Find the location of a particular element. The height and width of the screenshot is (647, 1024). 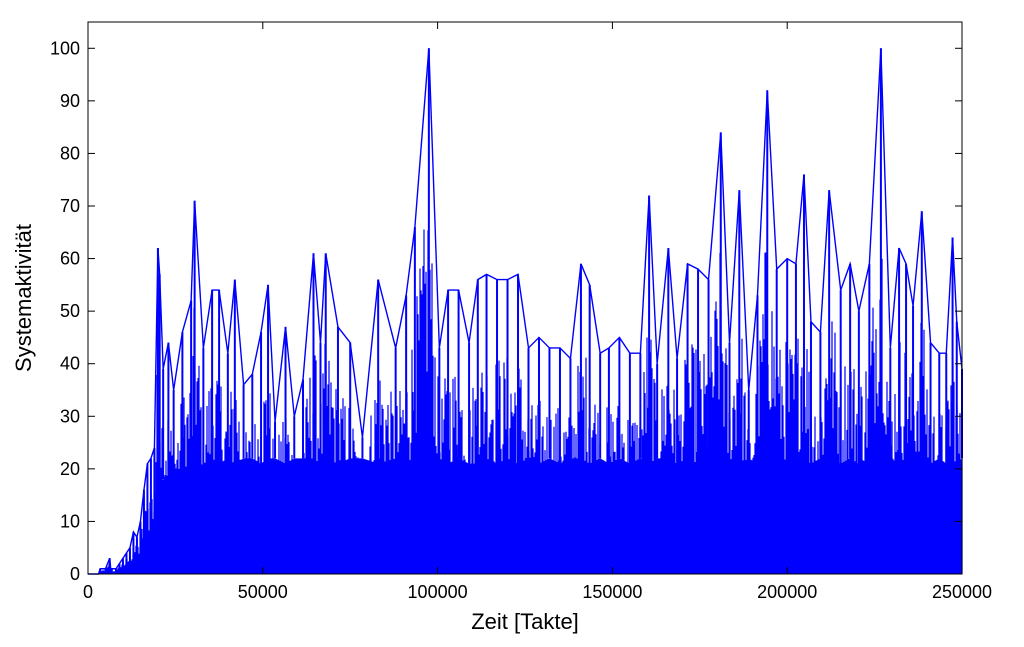

y-axis-label: Systemaktivität is located at coordinates (23, 298).